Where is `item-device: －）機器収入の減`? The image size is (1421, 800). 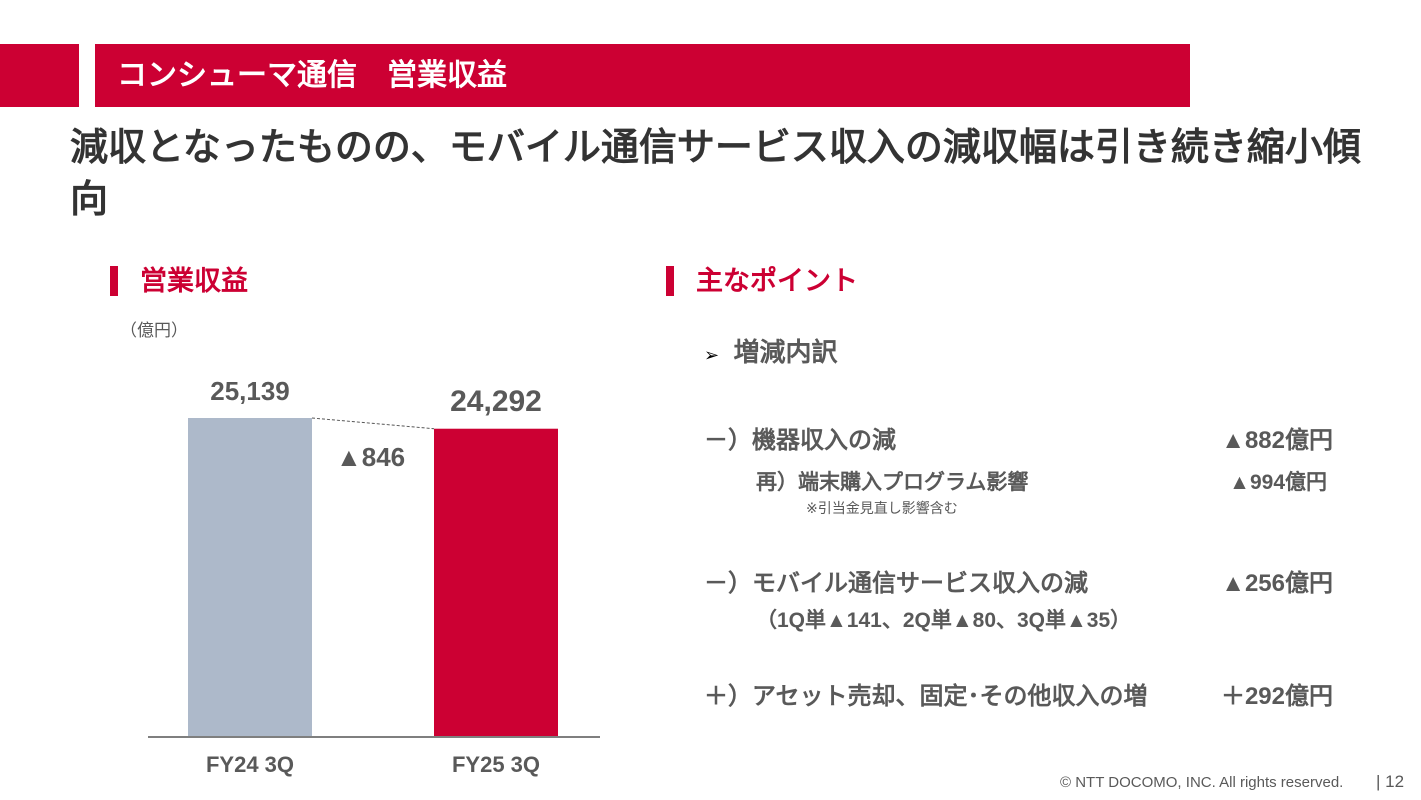
item-device: －）機器収入の減 is located at coordinates (800, 440).